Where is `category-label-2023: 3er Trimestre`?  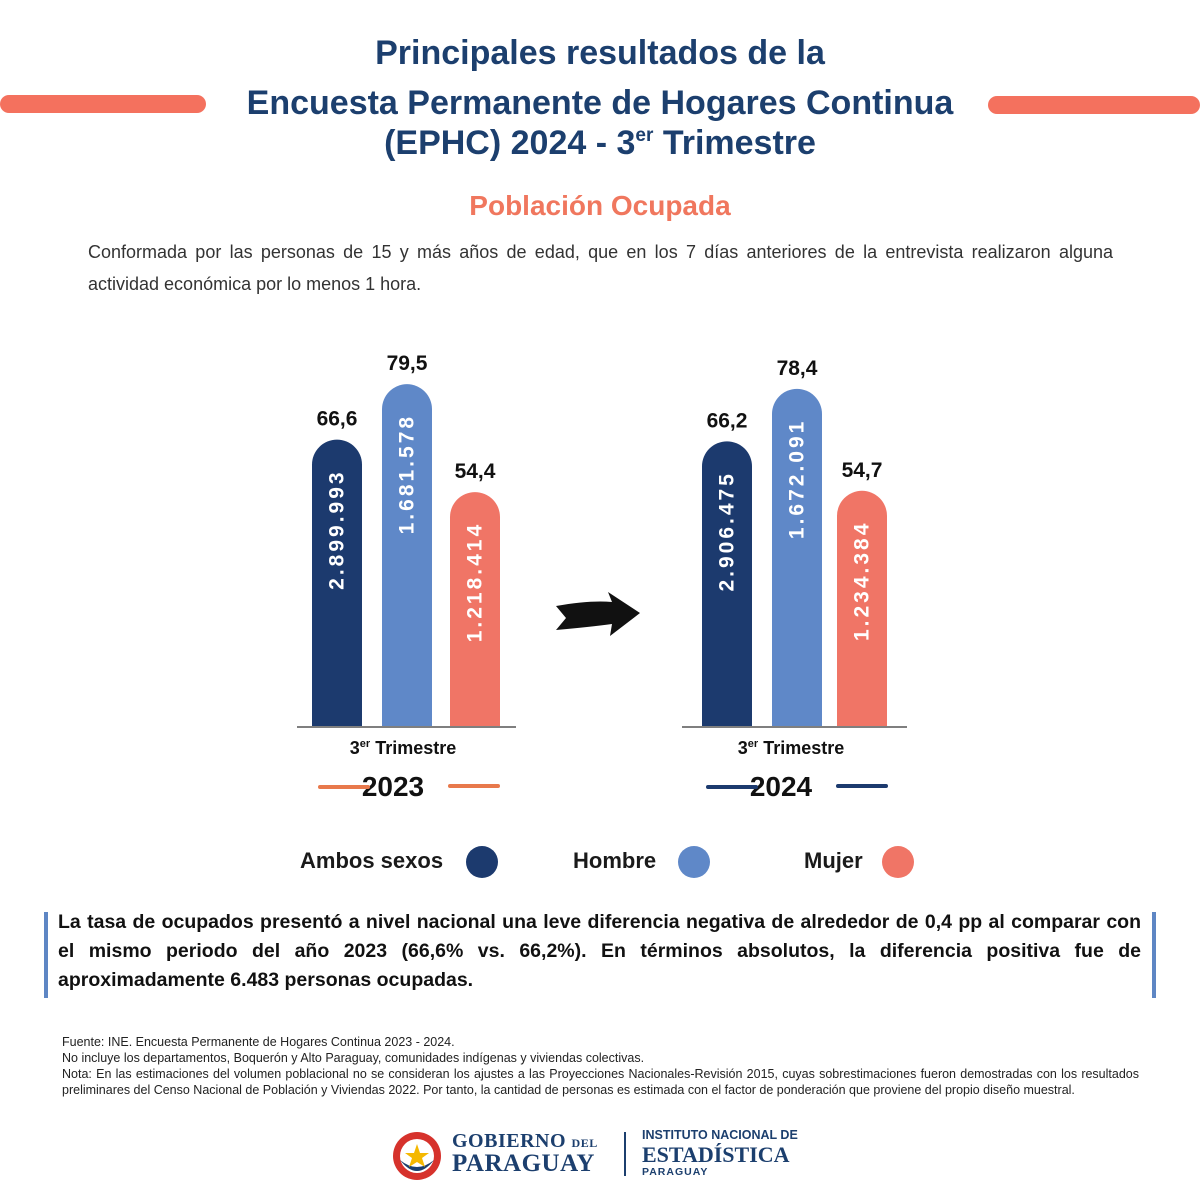 category-label-2023: 3er Trimestre is located at coordinates (403, 748).